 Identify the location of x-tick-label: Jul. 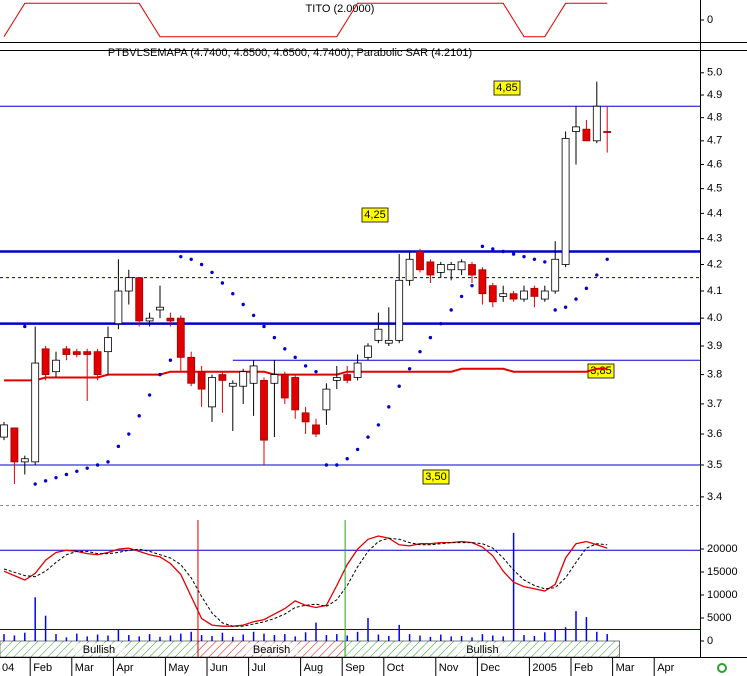
(259, 668).